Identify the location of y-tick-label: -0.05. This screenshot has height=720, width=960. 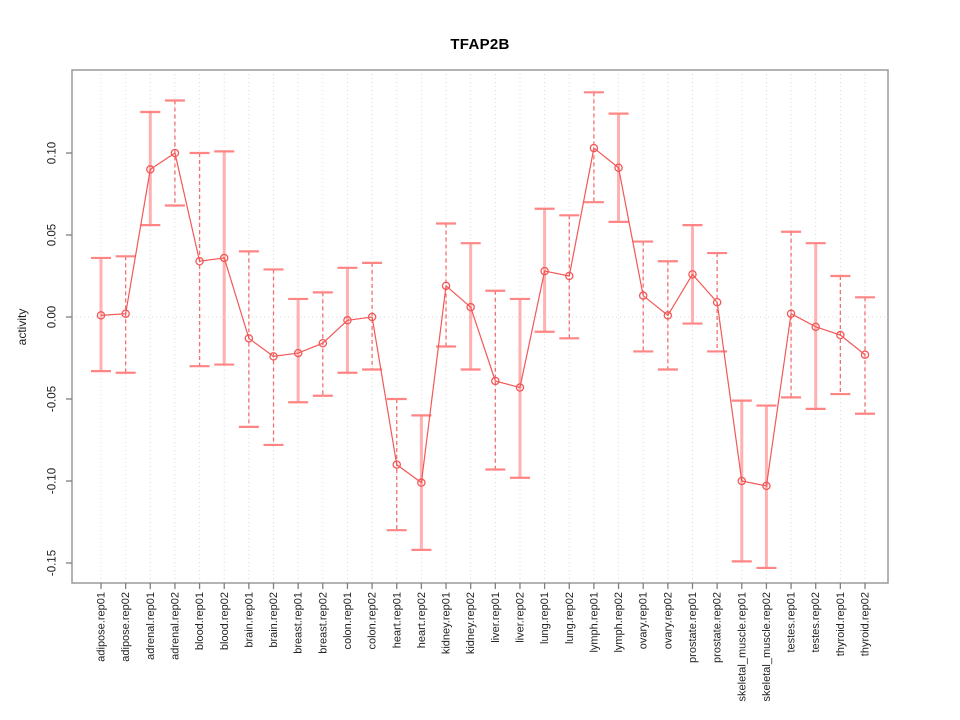
(53, 399).